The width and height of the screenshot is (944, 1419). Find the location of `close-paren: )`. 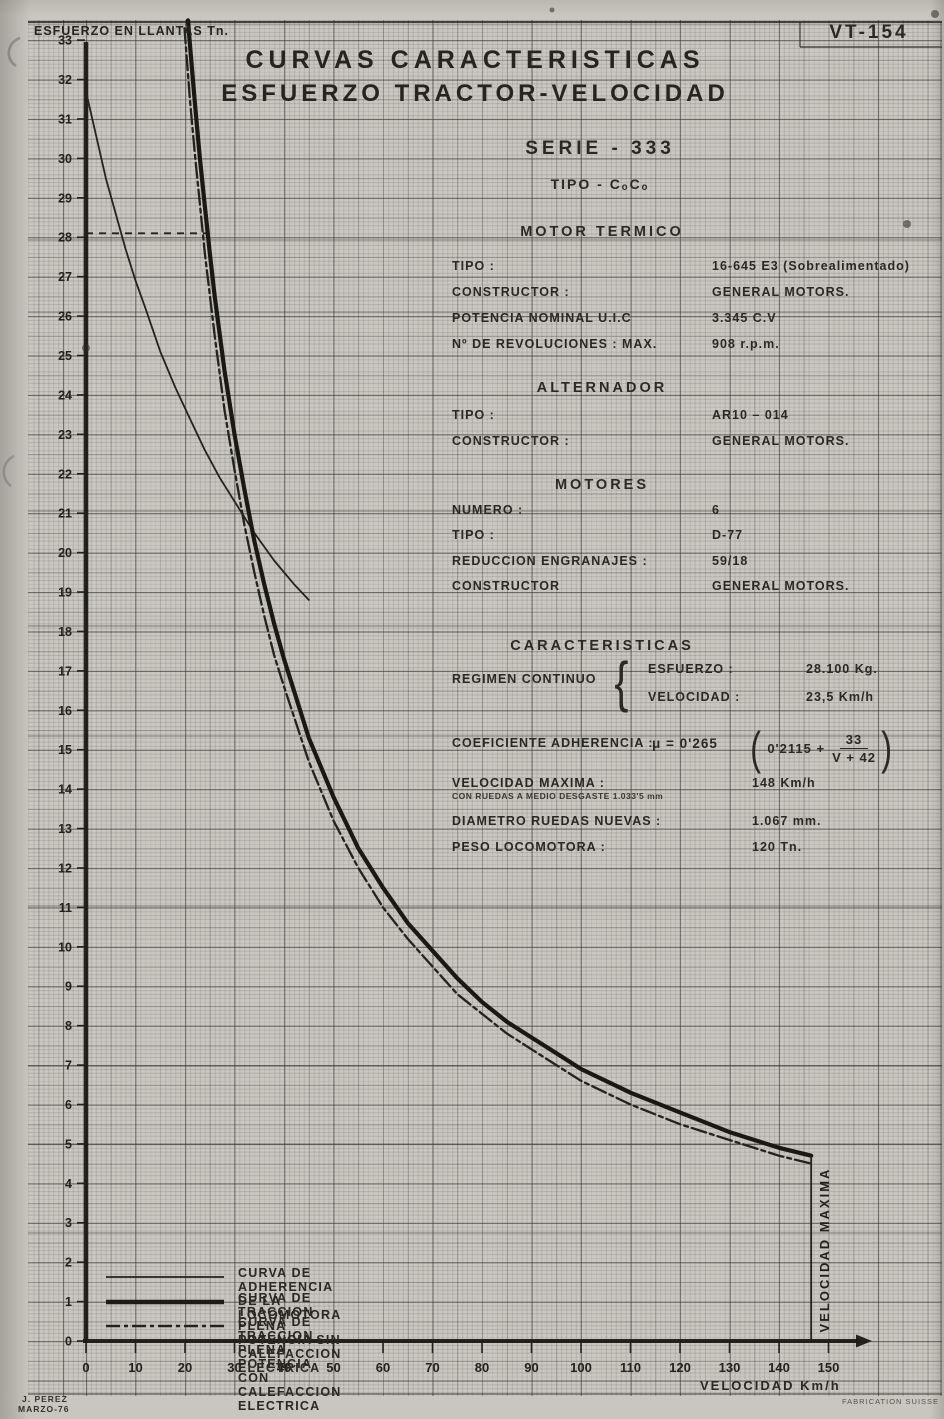

close-paren: ) is located at coordinates (887, 748).